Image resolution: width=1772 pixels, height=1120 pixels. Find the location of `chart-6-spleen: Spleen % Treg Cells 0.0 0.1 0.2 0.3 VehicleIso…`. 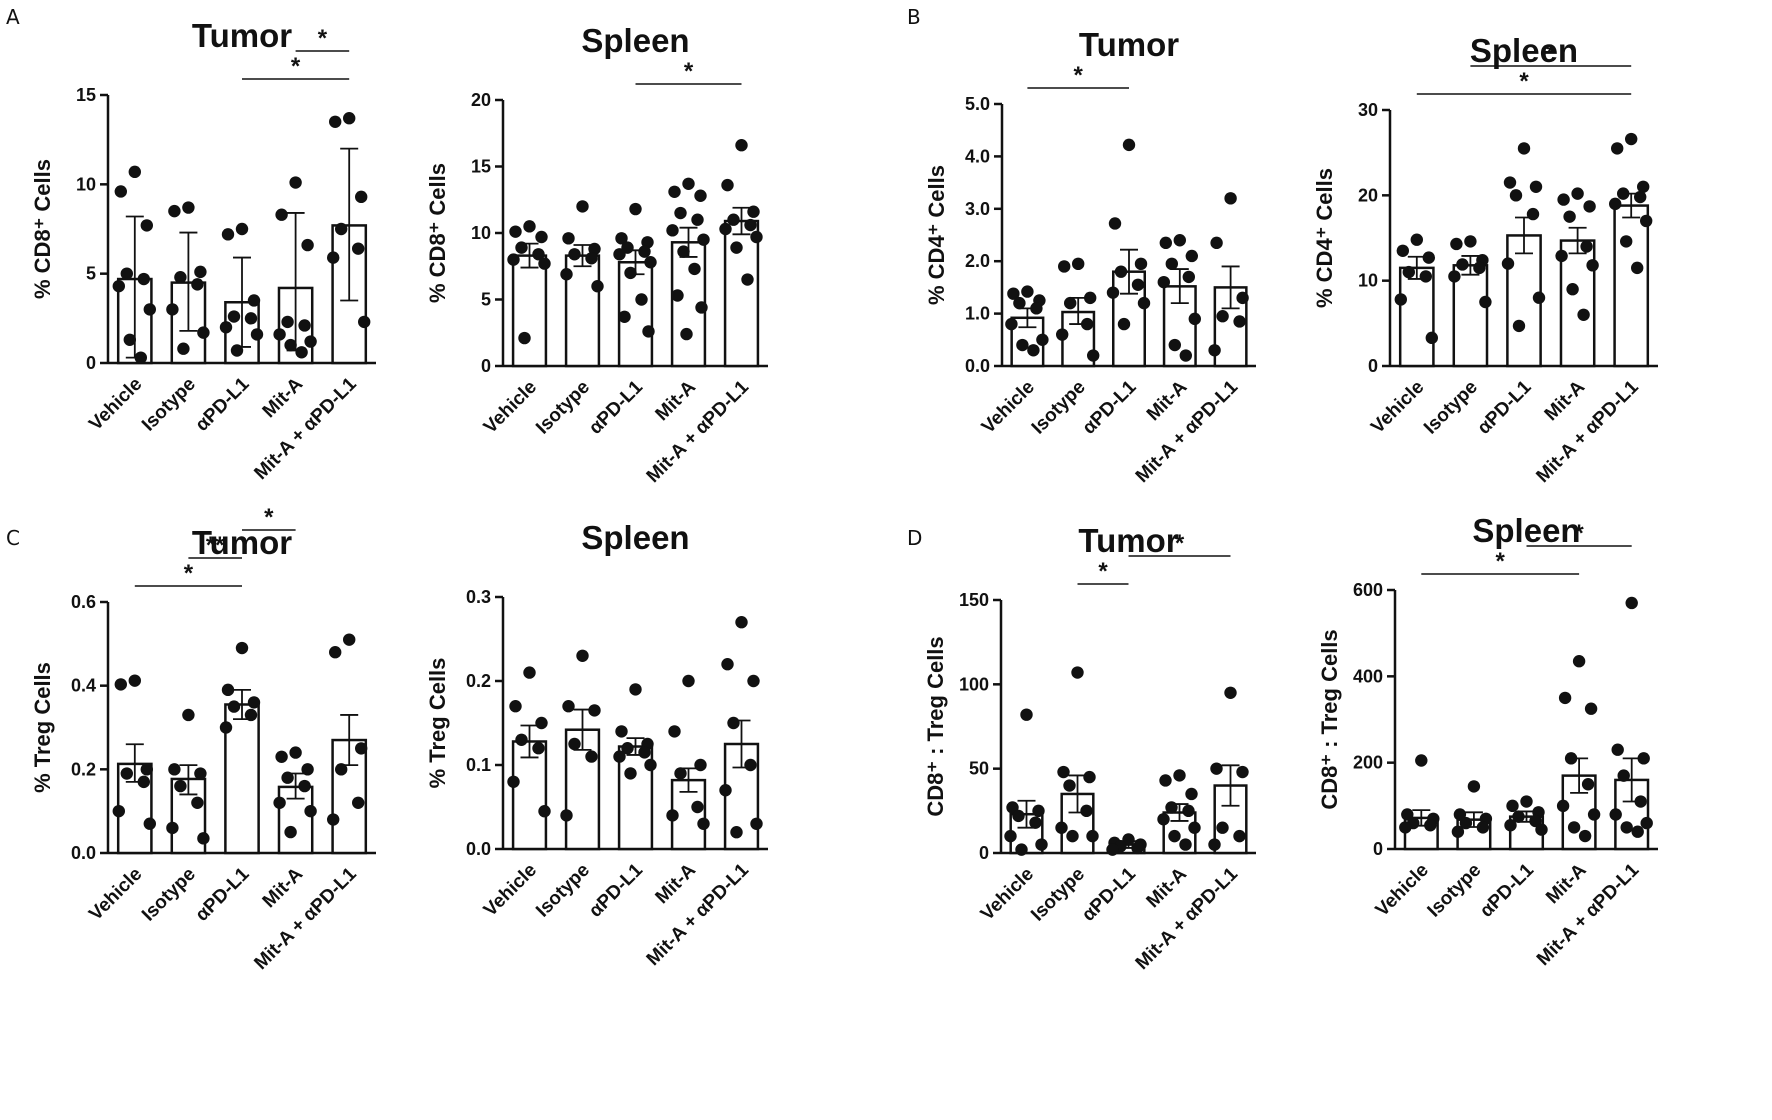

chart-6-spleen: Spleen % Treg Cells 0.0 0.1 0.2 0.3 VehicleIso… is located at coordinates (596, 744).